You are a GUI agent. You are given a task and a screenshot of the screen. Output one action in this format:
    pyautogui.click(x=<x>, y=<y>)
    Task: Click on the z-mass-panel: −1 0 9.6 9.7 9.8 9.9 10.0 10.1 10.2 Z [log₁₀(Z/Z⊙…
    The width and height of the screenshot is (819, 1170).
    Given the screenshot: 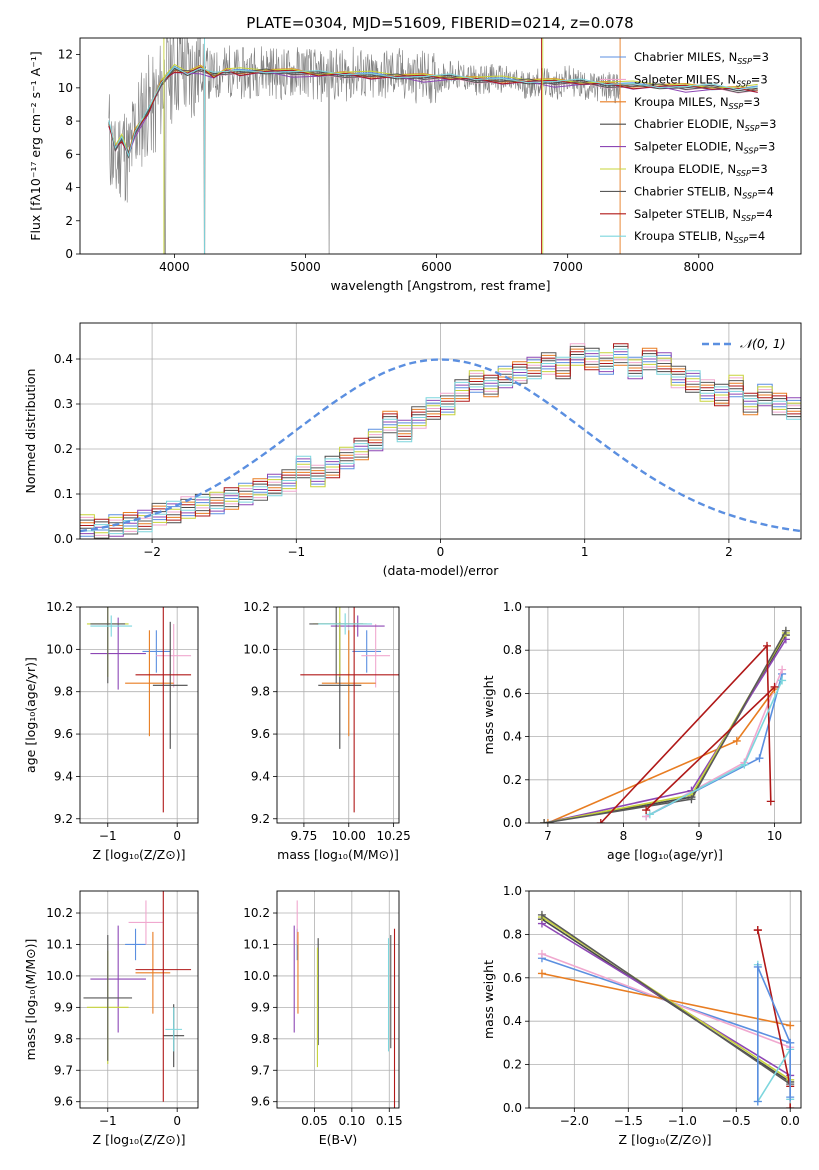 What is the action you would take?
    pyautogui.click(x=111, y=1018)
    